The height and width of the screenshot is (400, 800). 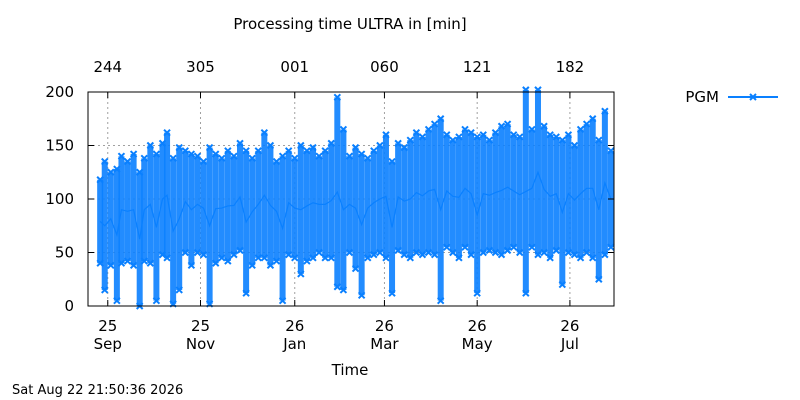 I want to click on x2-axis: 244 305 001 060 121 182, so click(x=338, y=78).